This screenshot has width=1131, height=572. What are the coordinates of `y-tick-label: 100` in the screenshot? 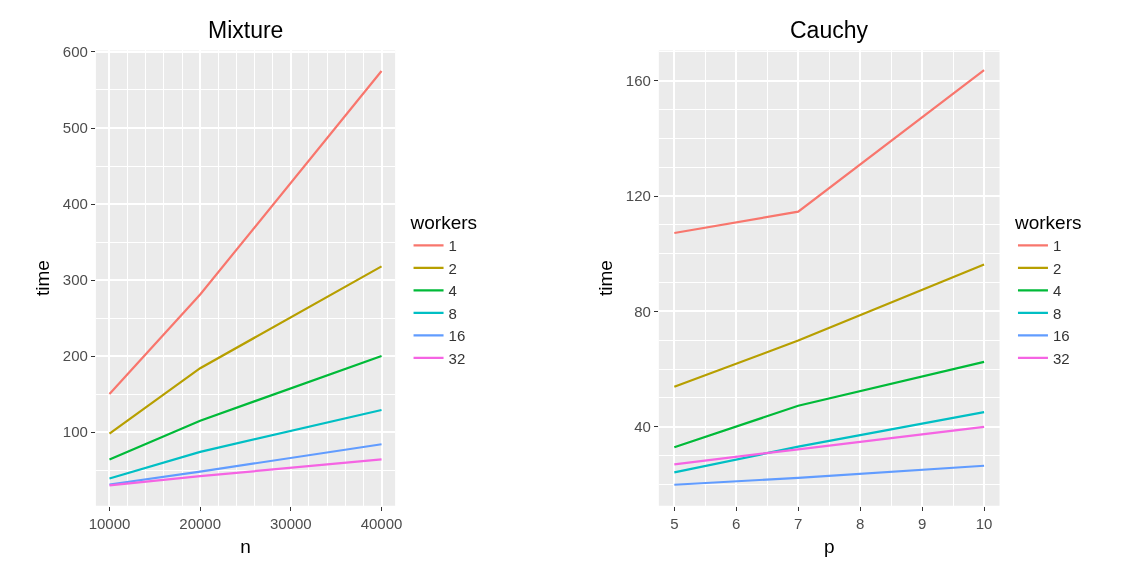 It's located at (75, 432).